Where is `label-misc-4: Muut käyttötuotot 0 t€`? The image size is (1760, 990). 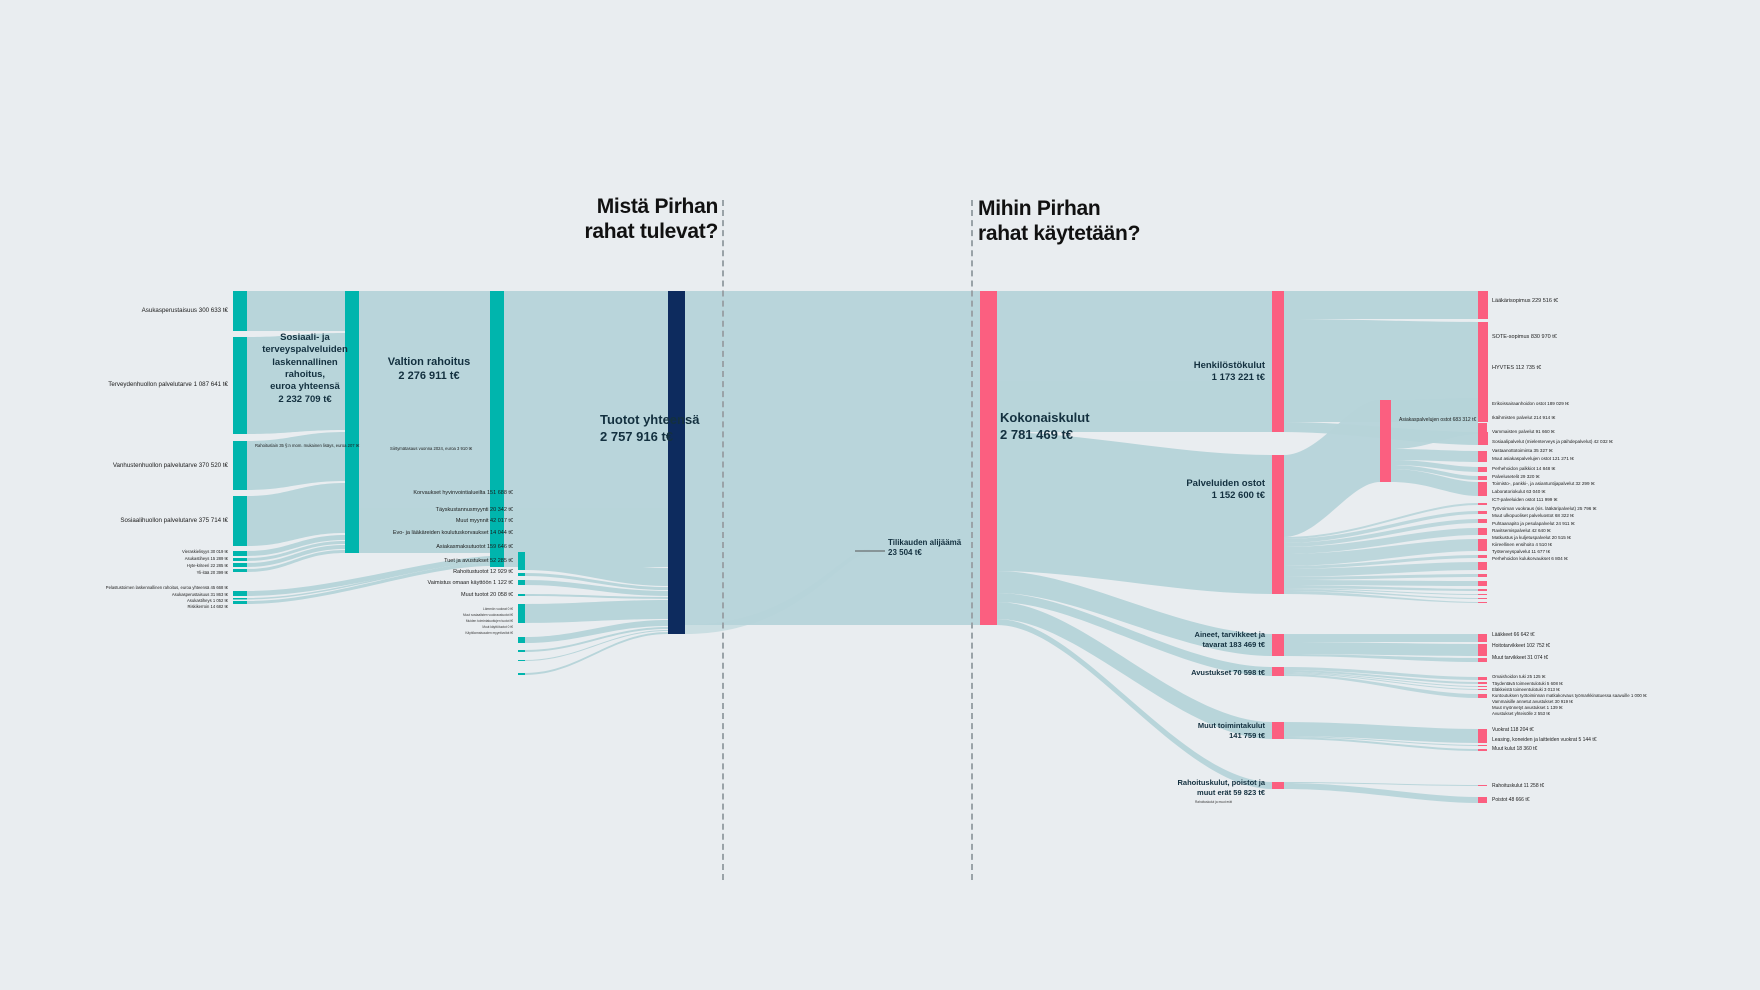
label-misc-4: Muut käyttötuotot 0 t€ is located at coordinates (497, 627).